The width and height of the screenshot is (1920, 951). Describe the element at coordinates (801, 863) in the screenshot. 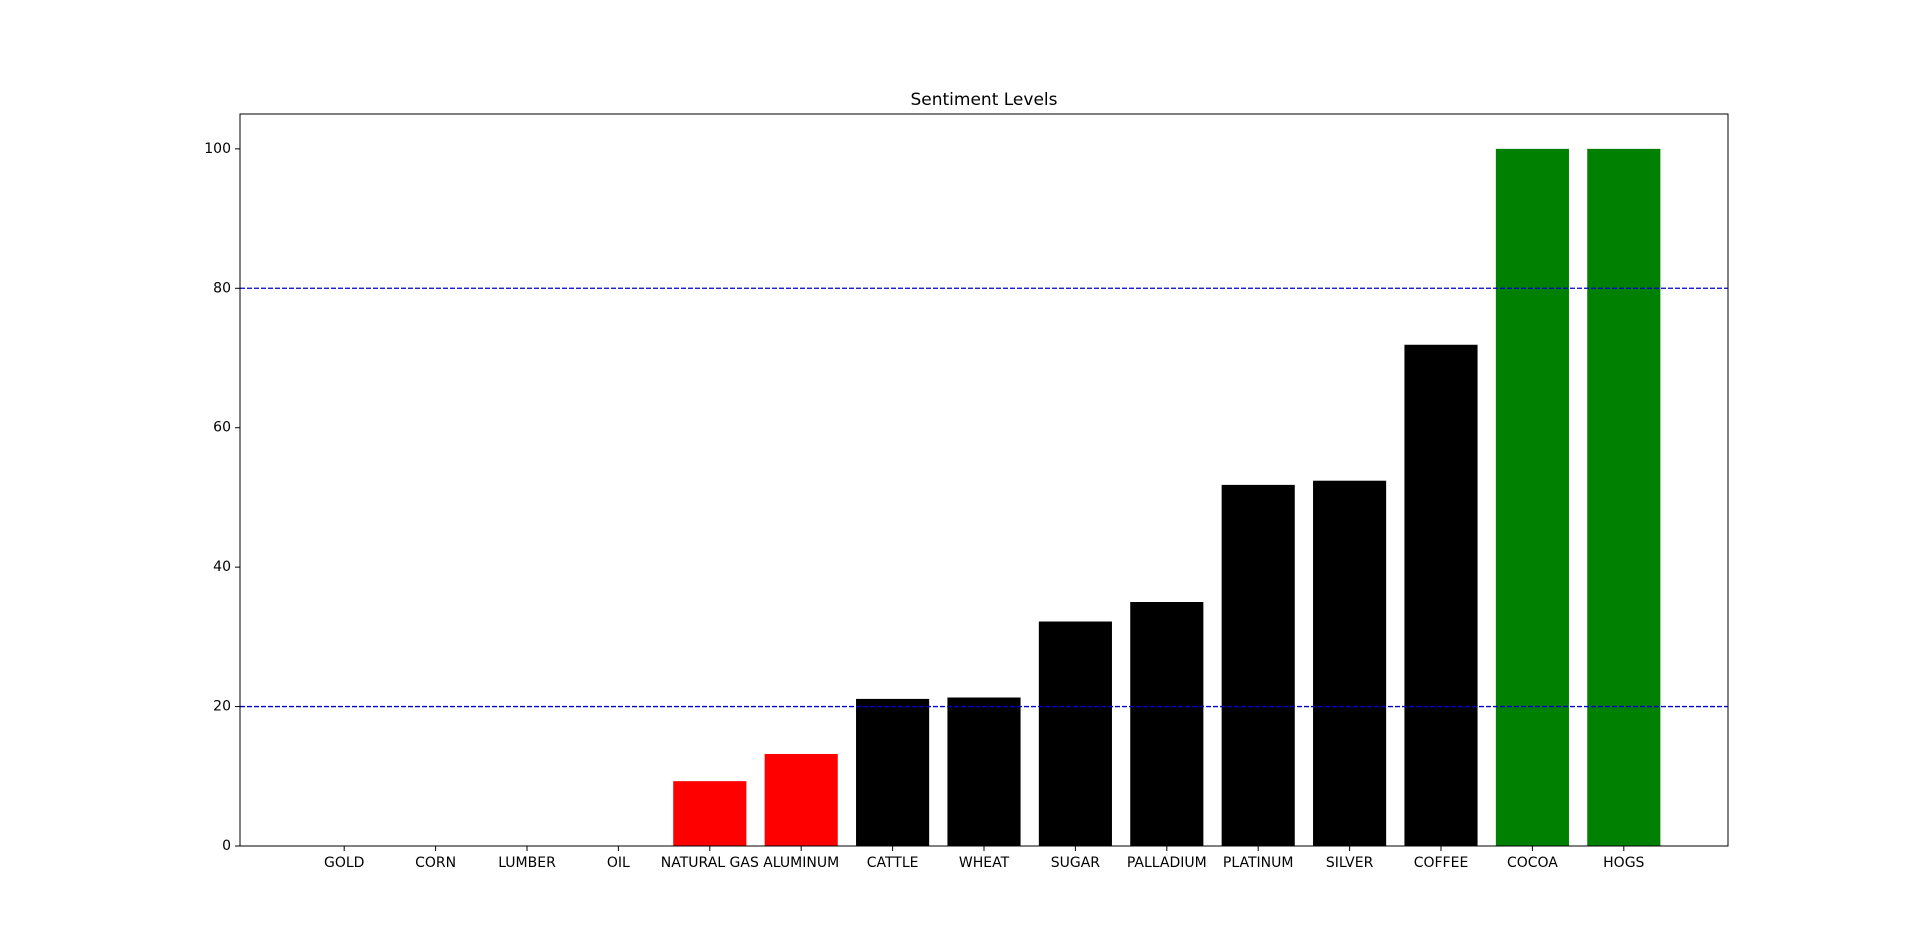

I see `x-tick-label: ALUMINUM` at that location.